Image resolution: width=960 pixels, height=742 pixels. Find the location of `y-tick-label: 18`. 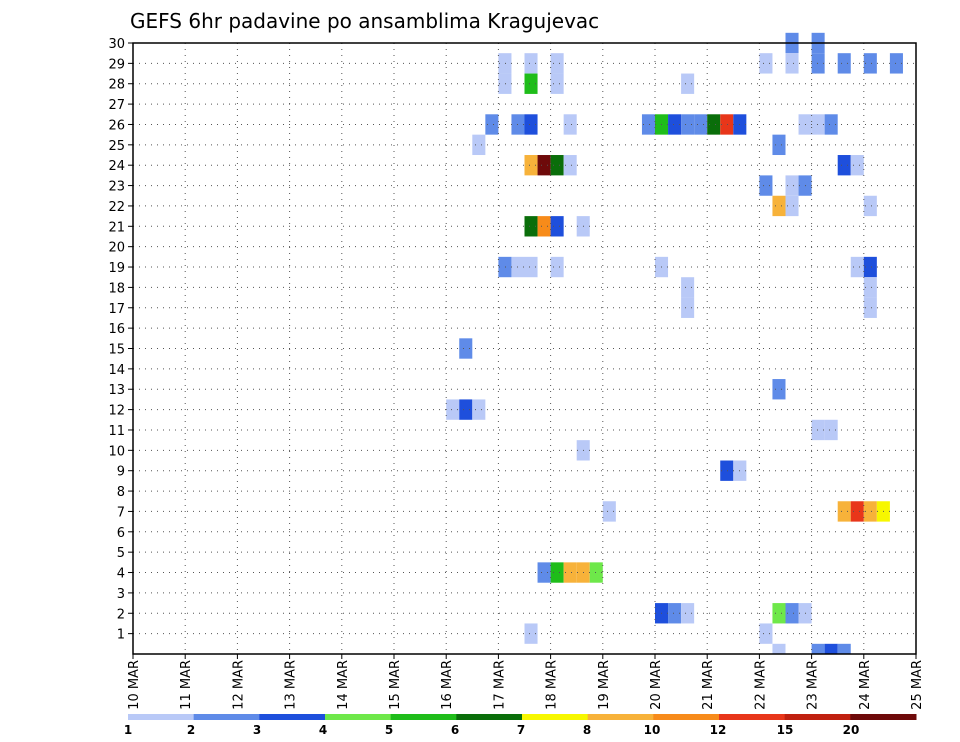

y-tick-label: 18 is located at coordinates (116, 288).